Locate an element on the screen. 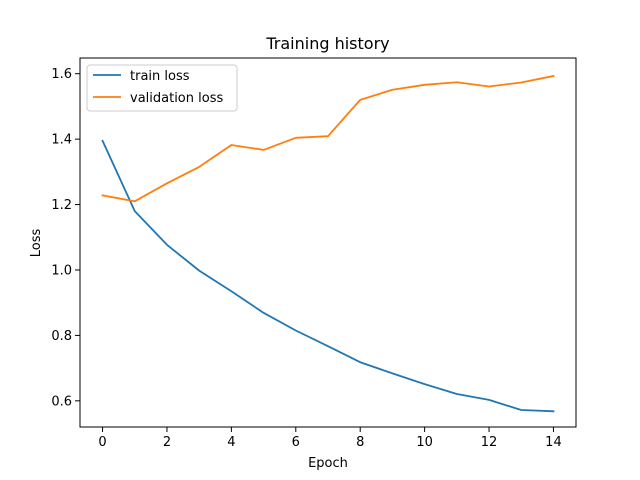 This screenshot has width=640, height=480. legend-box is located at coordinates (162, 88).